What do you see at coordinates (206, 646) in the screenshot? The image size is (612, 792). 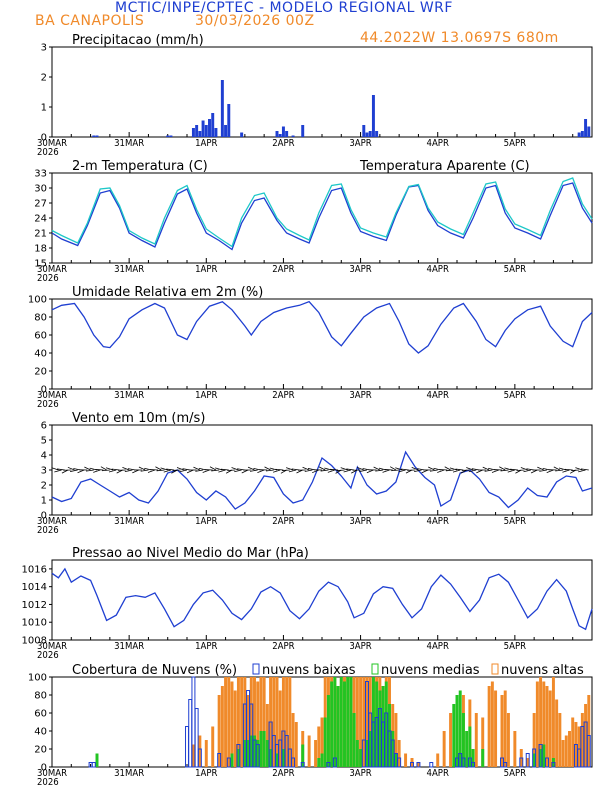 I see `pressure-xtick-label: 1APR` at bounding box center [206, 646].